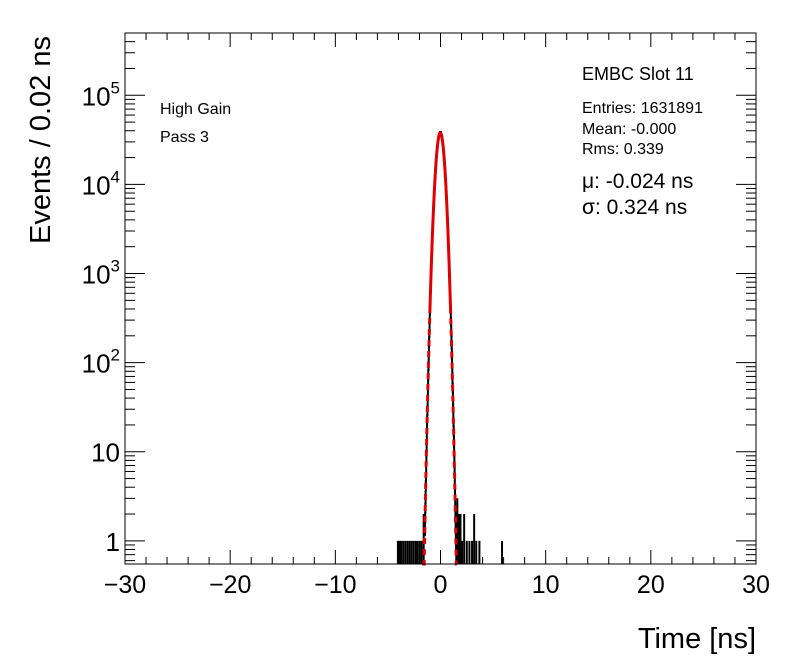 The image size is (796, 672). Describe the element at coordinates (623, 149) in the screenshot. I see `stat-rms: Rms: 0.339` at that location.